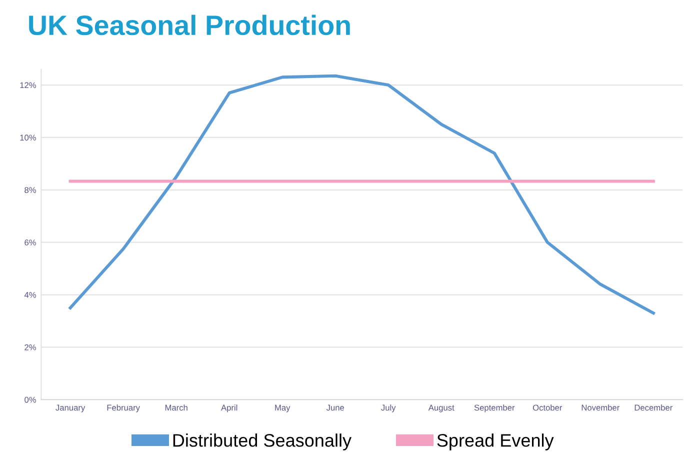 The image size is (686, 462). I want to click on y-tick-label: 10%, so click(28, 137).